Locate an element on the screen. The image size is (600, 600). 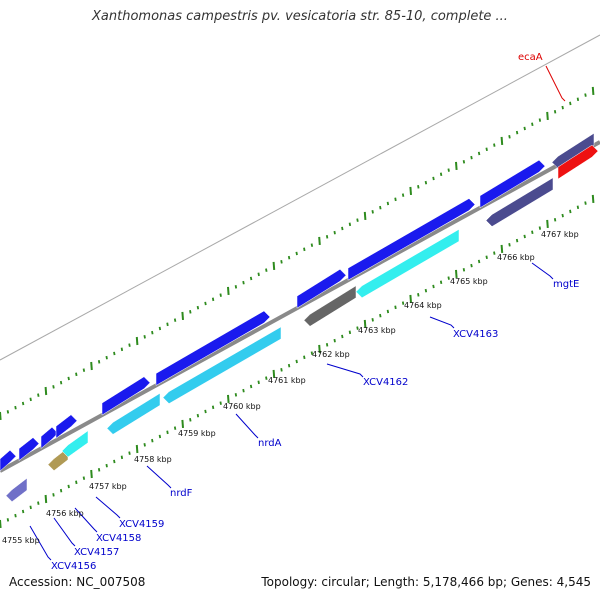
scale-label: 4759 kbp is located at coordinates (197, 433).